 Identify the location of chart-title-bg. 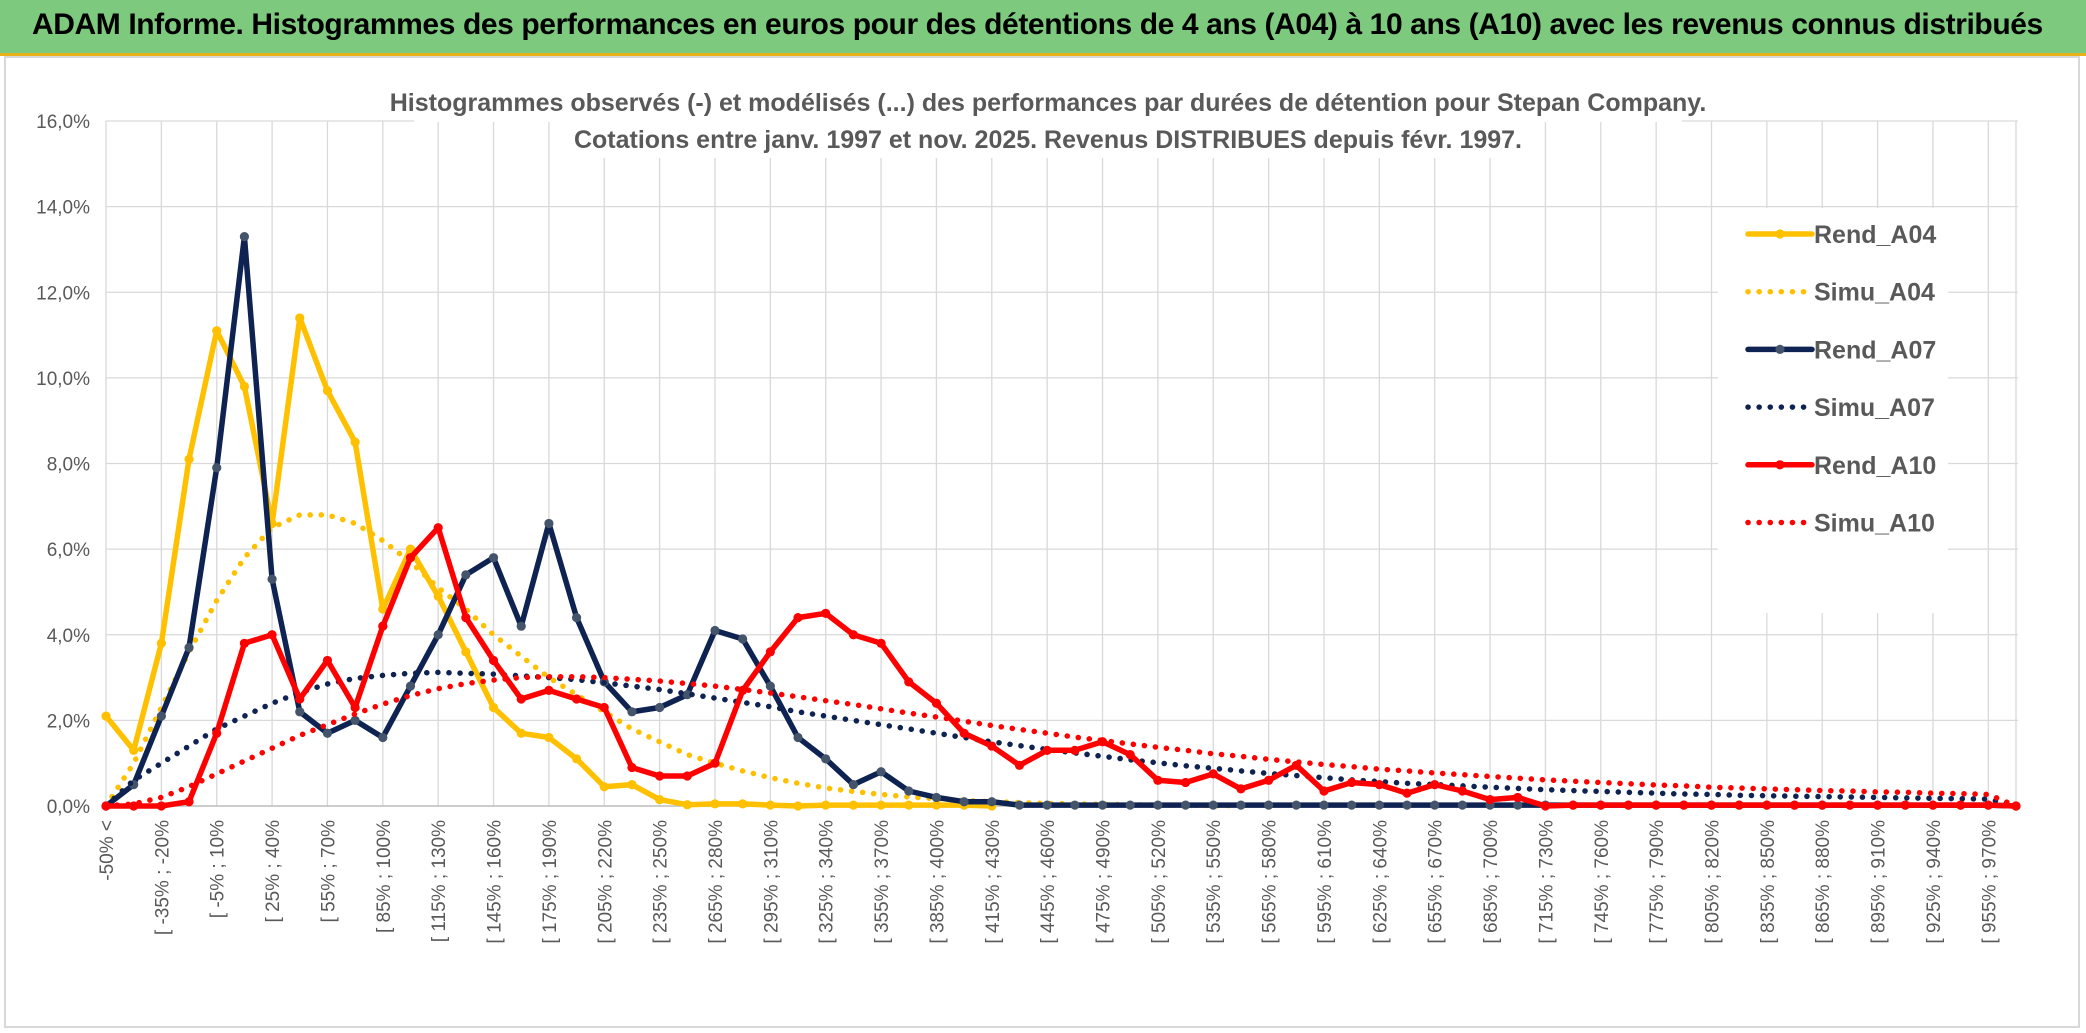
(1048, 120).